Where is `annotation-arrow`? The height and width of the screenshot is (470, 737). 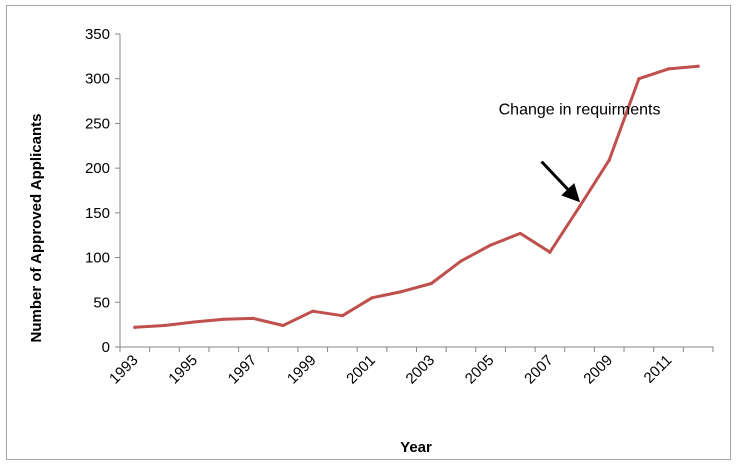 annotation-arrow is located at coordinates (560, 181).